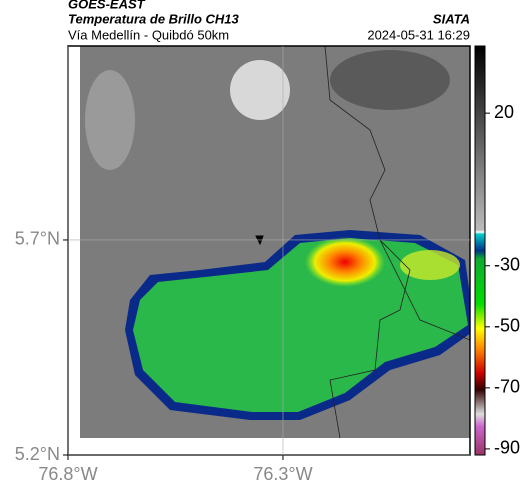 The width and height of the screenshot is (526, 496). Describe the element at coordinates (507, 387) in the screenshot. I see `colorbar-label: -70` at that location.